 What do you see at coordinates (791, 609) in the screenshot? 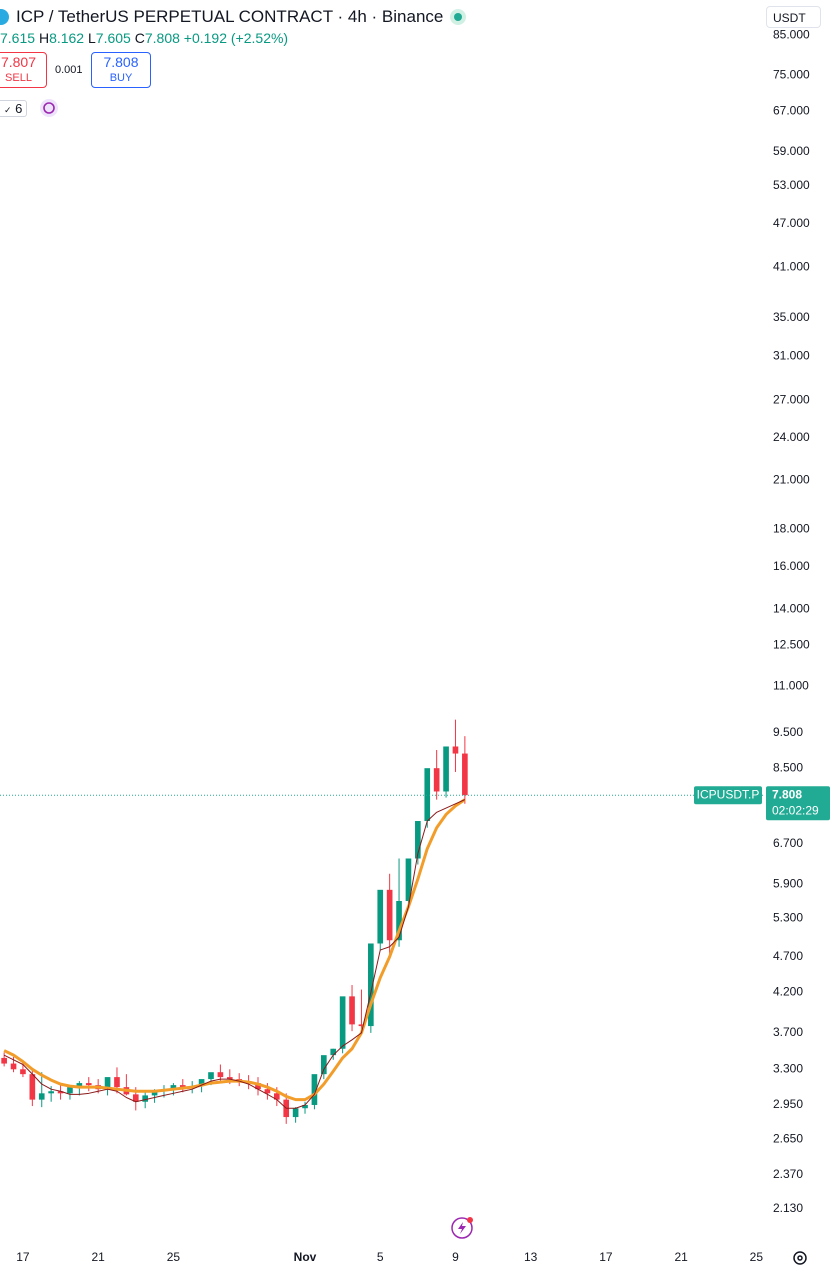
I see `y-tick-label: 14.000` at bounding box center [791, 609].